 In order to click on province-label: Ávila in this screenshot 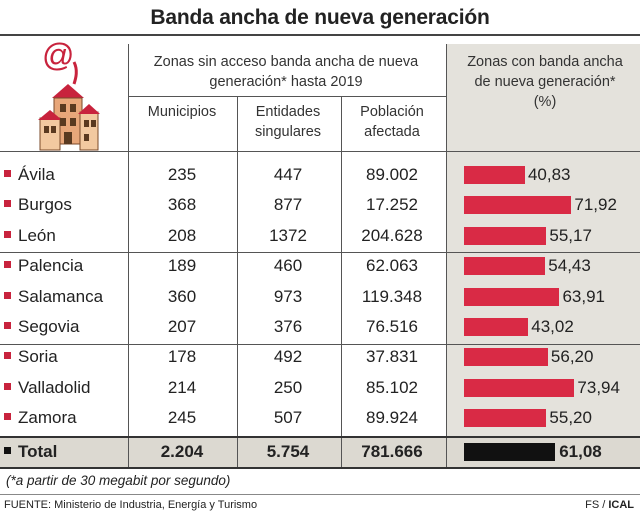, I will do `click(29, 175)`.